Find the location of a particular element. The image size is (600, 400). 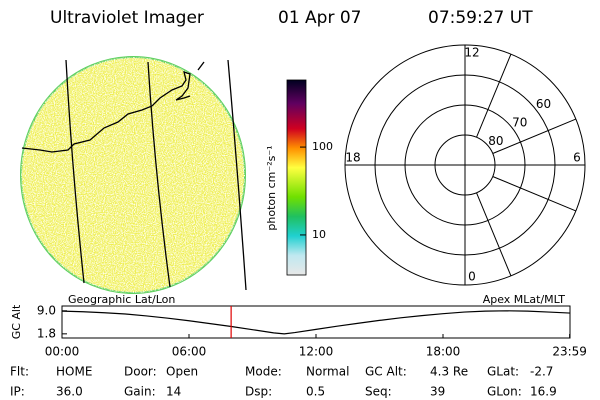

field-value: Normal is located at coordinates (327, 372).